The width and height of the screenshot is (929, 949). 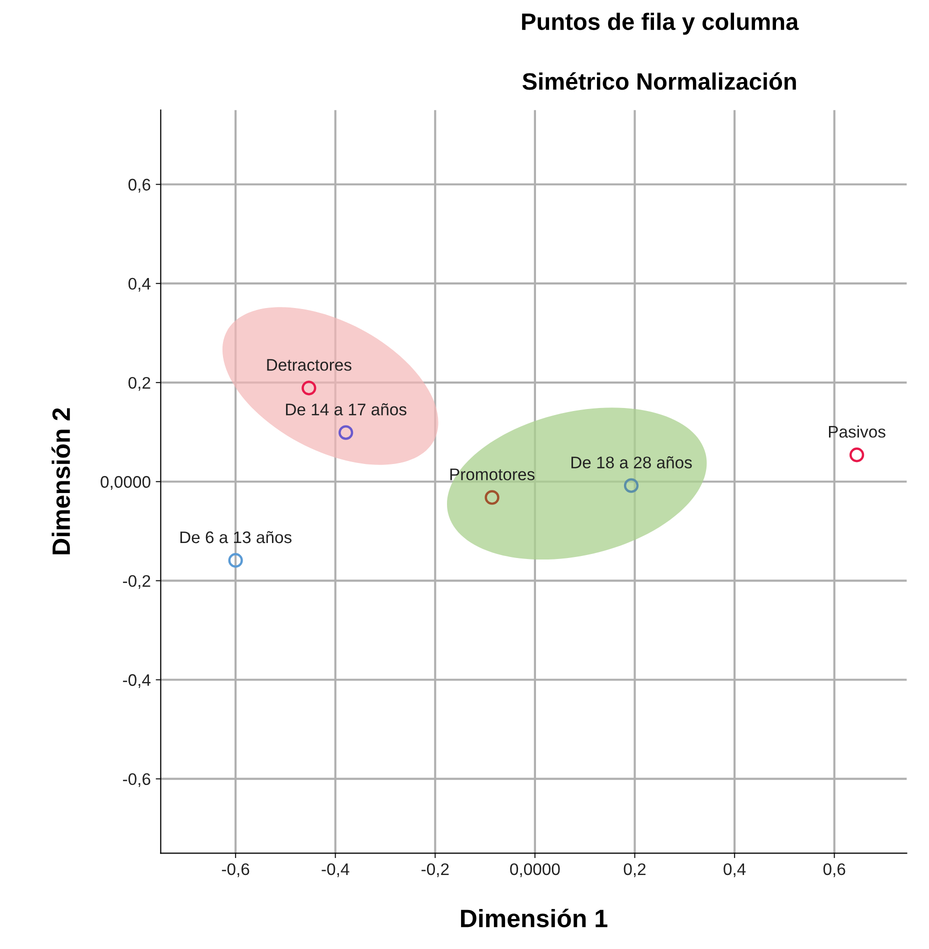 What do you see at coordinates (139, 285) in the screenshot?
I see `y-tick-label: 0,4` at bounding box center [139, 285].